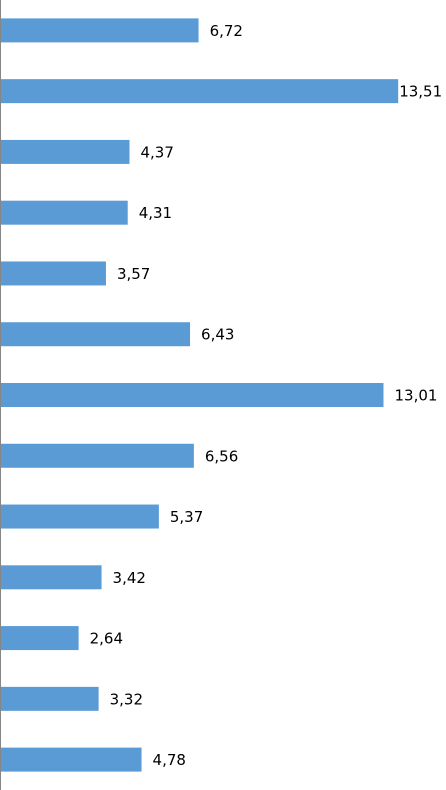 The width and height of the screenshot is (446, 790). I want to click on value-label: 6,43, so click(217, 335).